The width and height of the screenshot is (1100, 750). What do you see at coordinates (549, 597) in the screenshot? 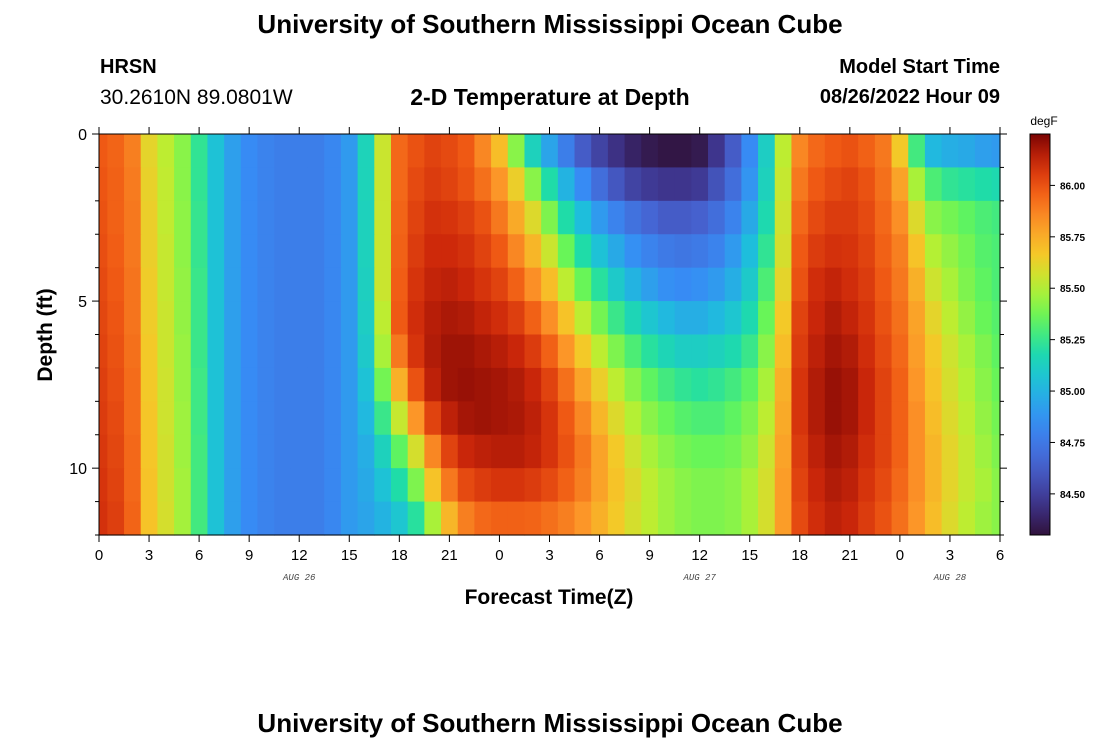
I see `x-axis-label: Forecast Time(Z)` at bounding box center [549, 597].